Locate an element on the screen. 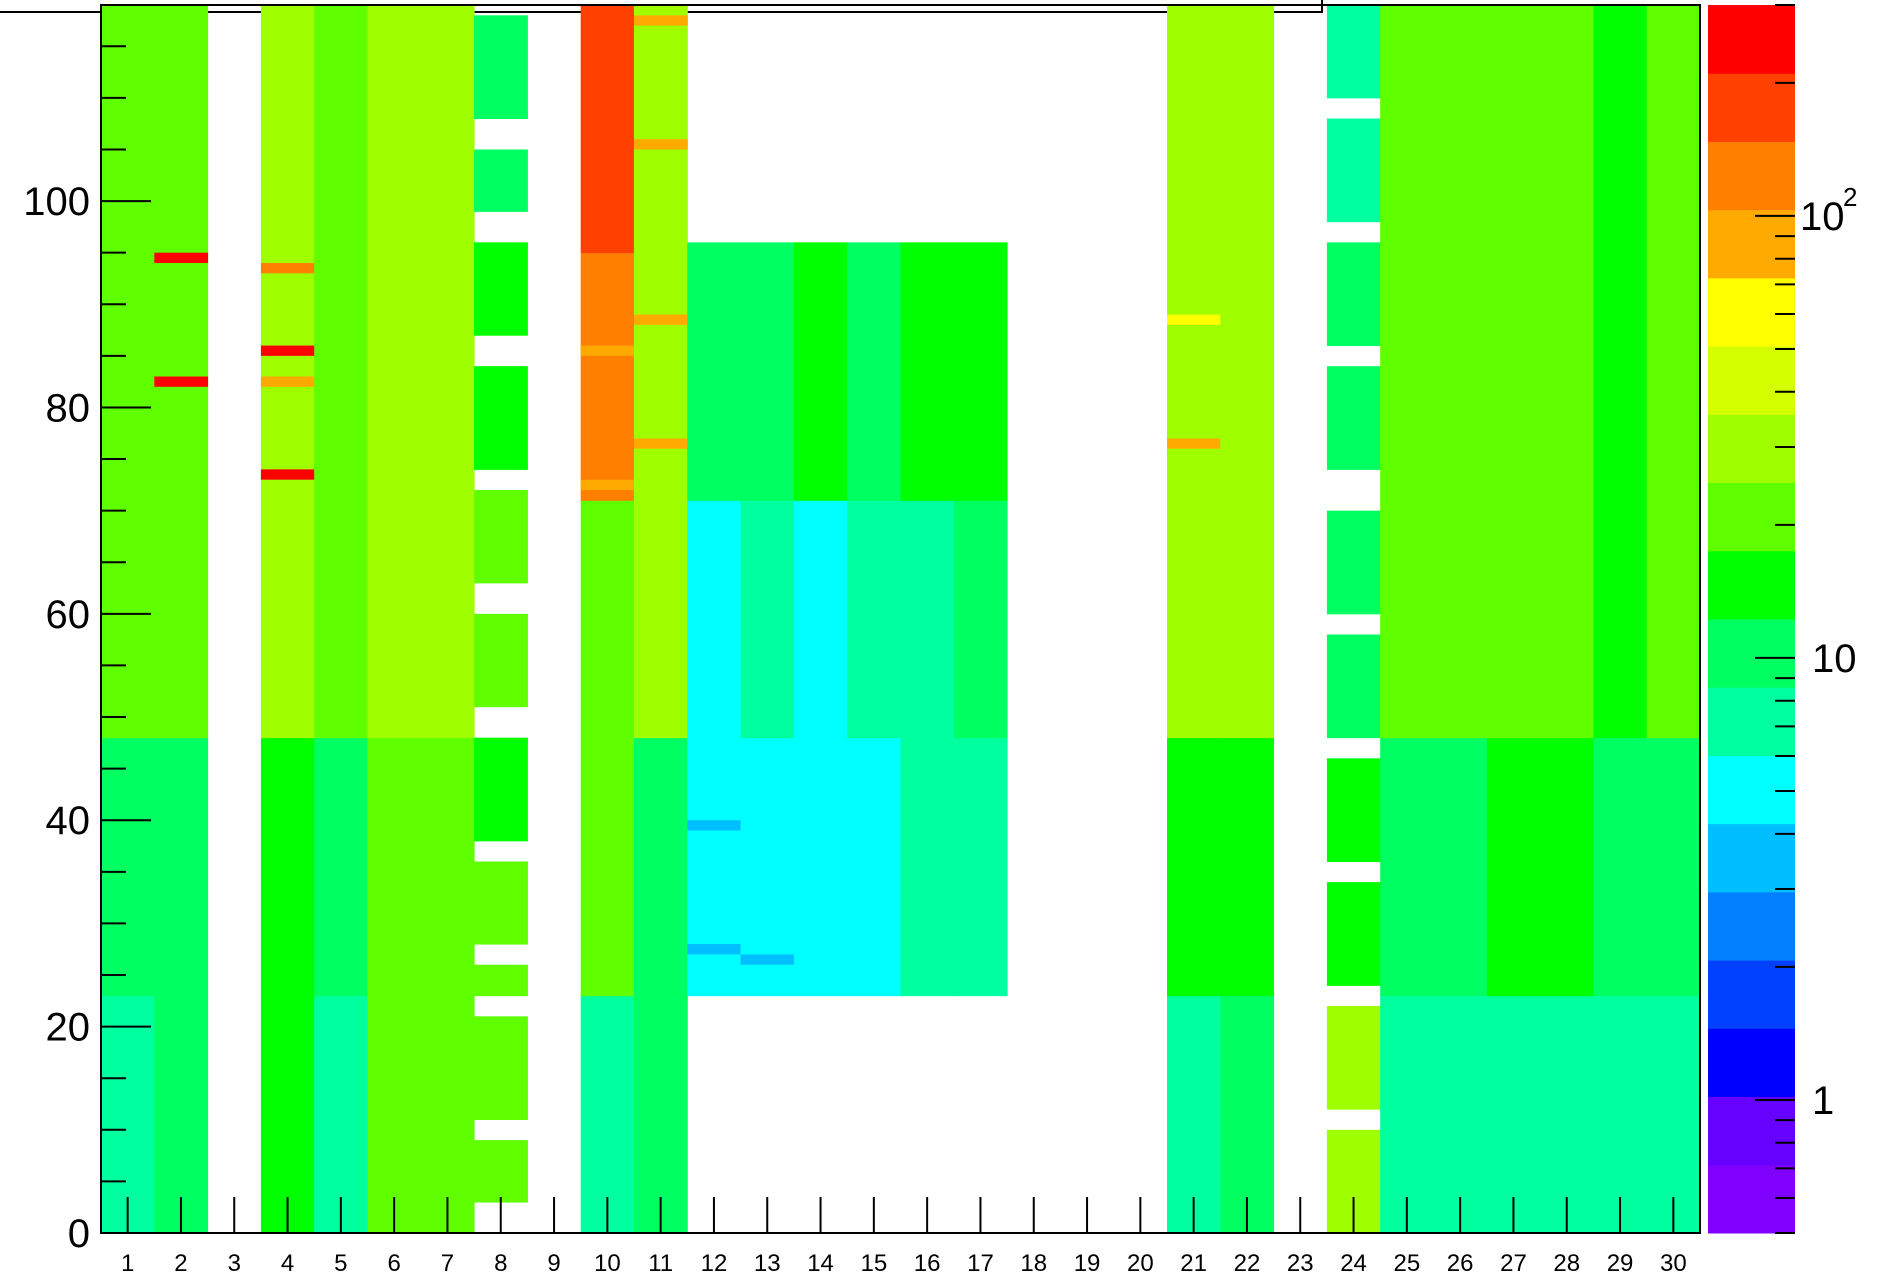 This screenshot has width=1885, height=1277. y-tick-label: 60 is located at coordinates (68, 615).